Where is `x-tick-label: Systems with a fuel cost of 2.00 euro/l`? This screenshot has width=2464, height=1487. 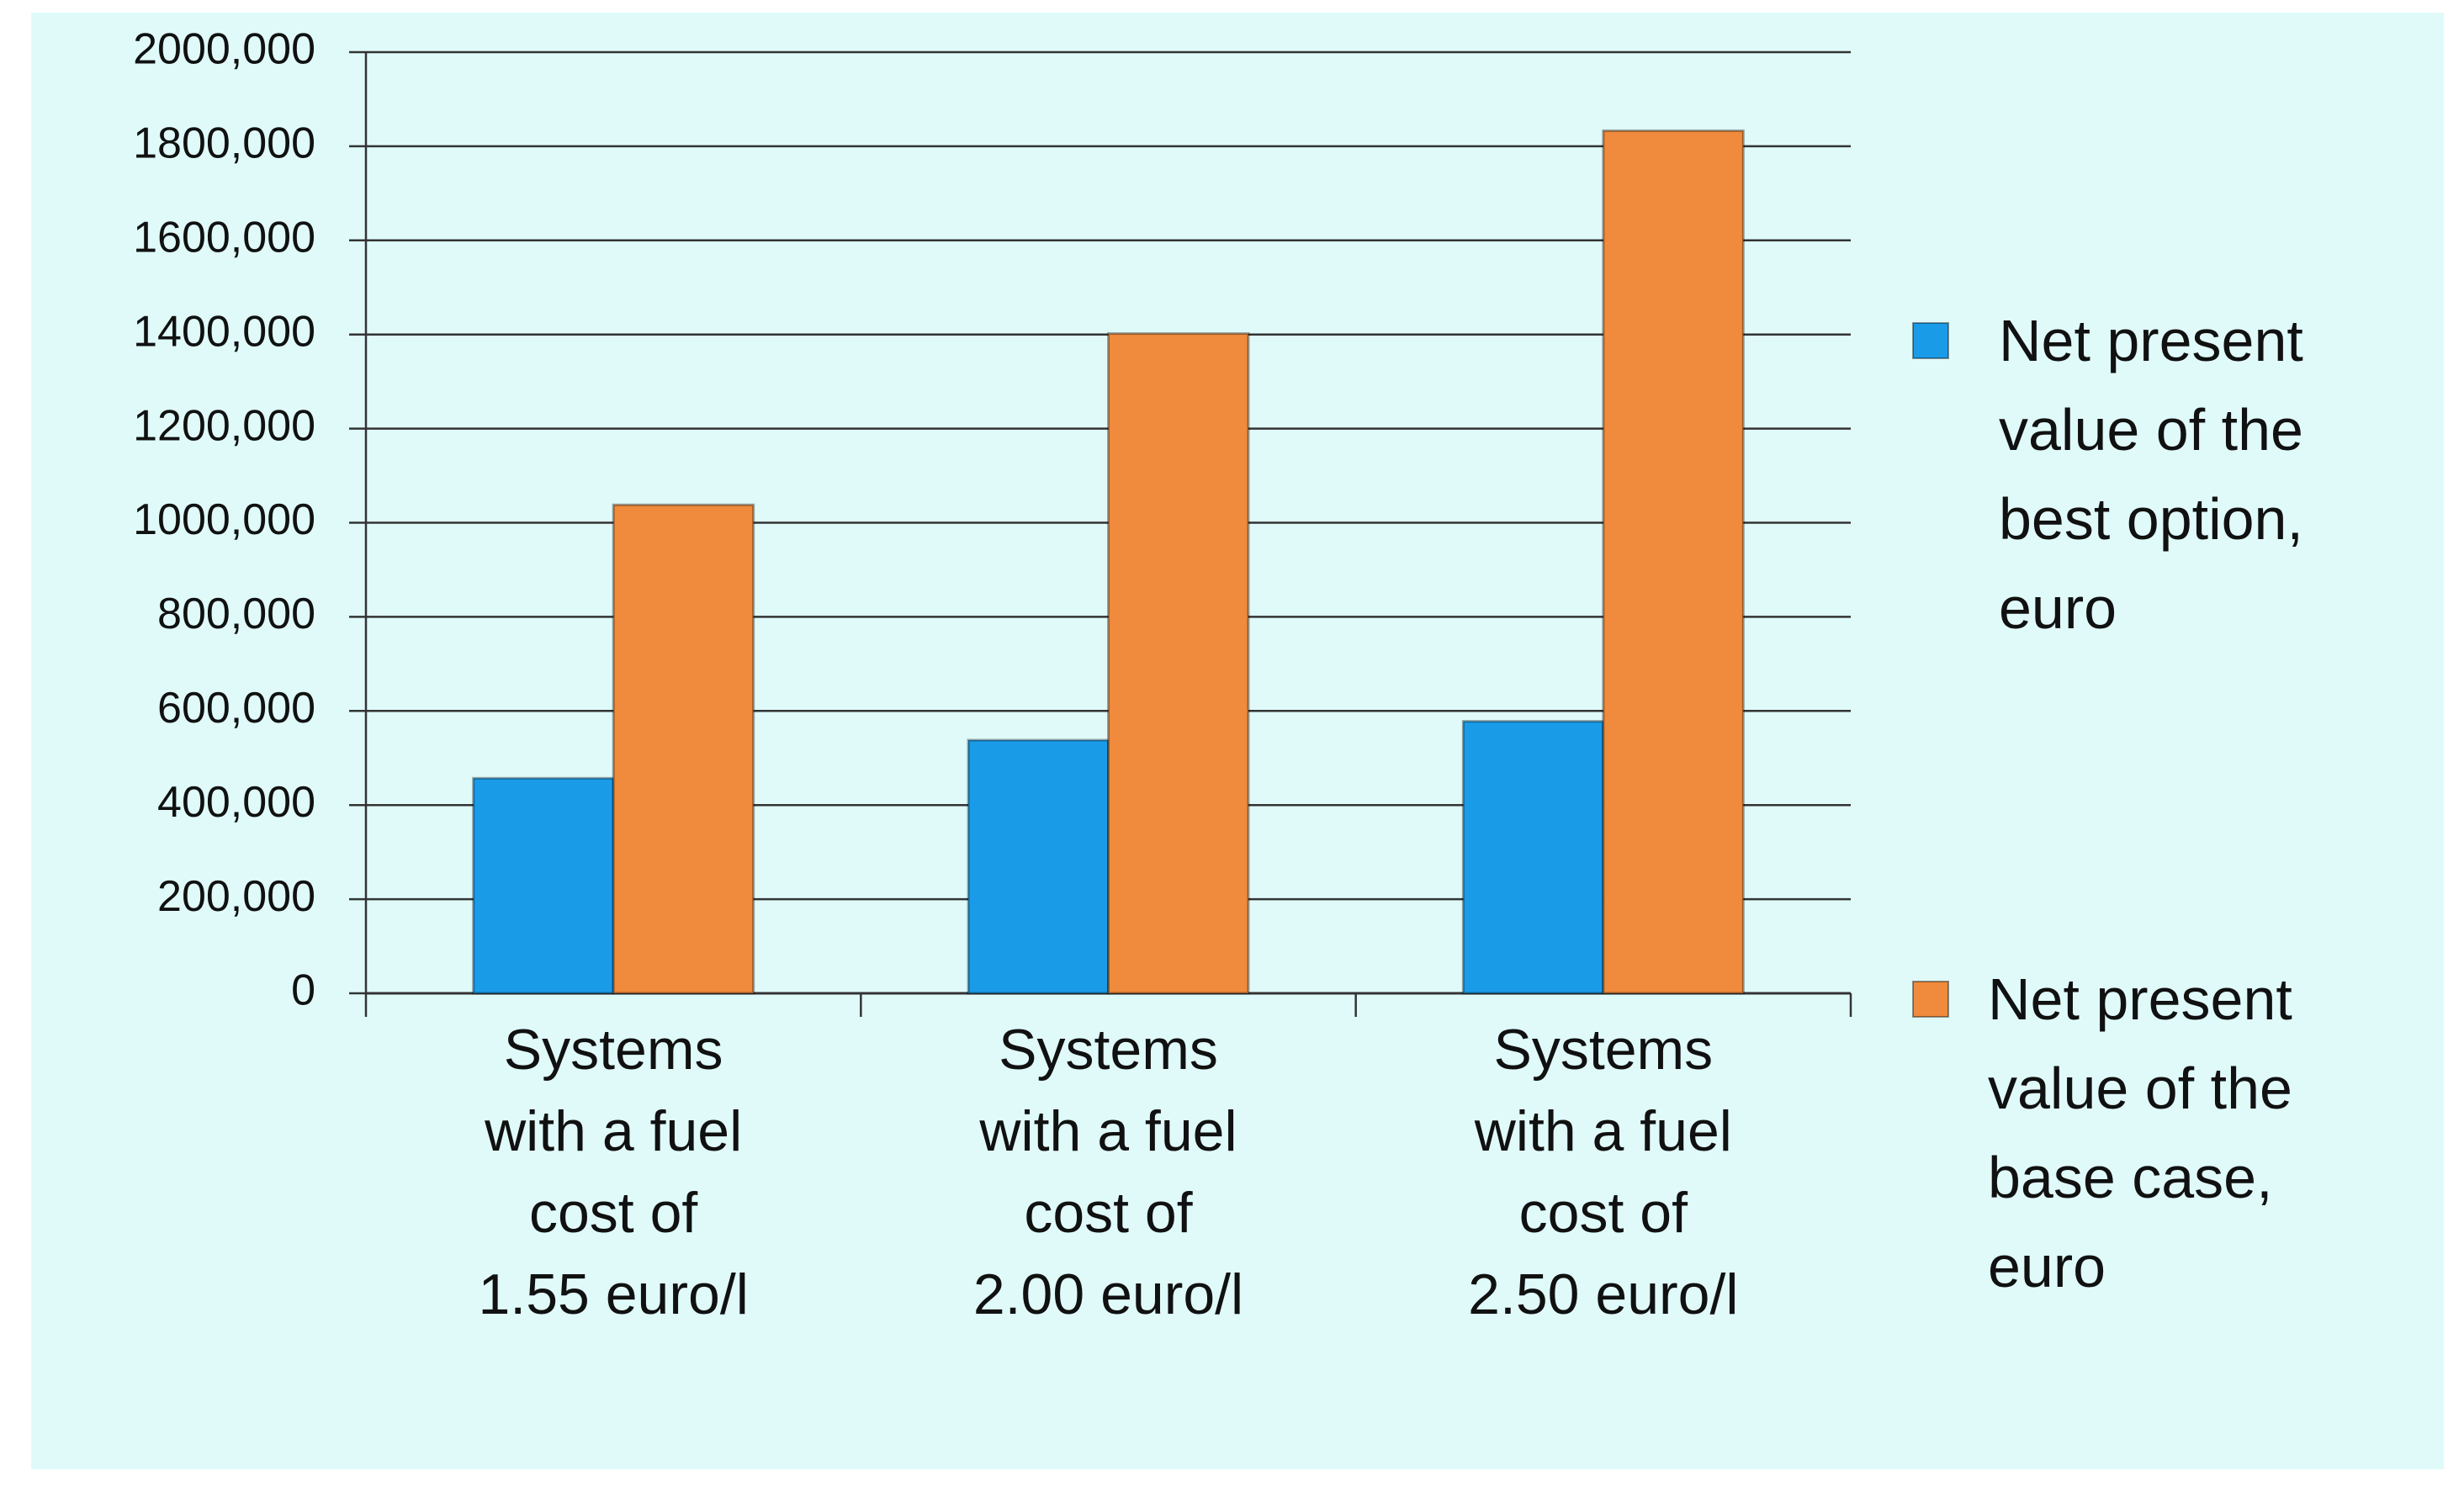
x-tick-label: Systems with a fuel cost of 2.00 euro/l is located at coordinates (1108, 1172).